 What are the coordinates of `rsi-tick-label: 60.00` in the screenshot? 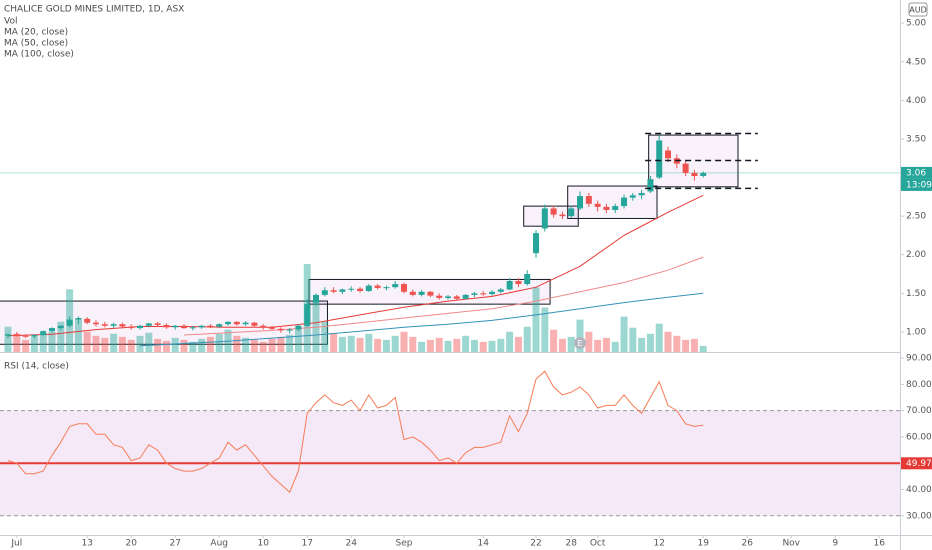 It's located at (919, 437).